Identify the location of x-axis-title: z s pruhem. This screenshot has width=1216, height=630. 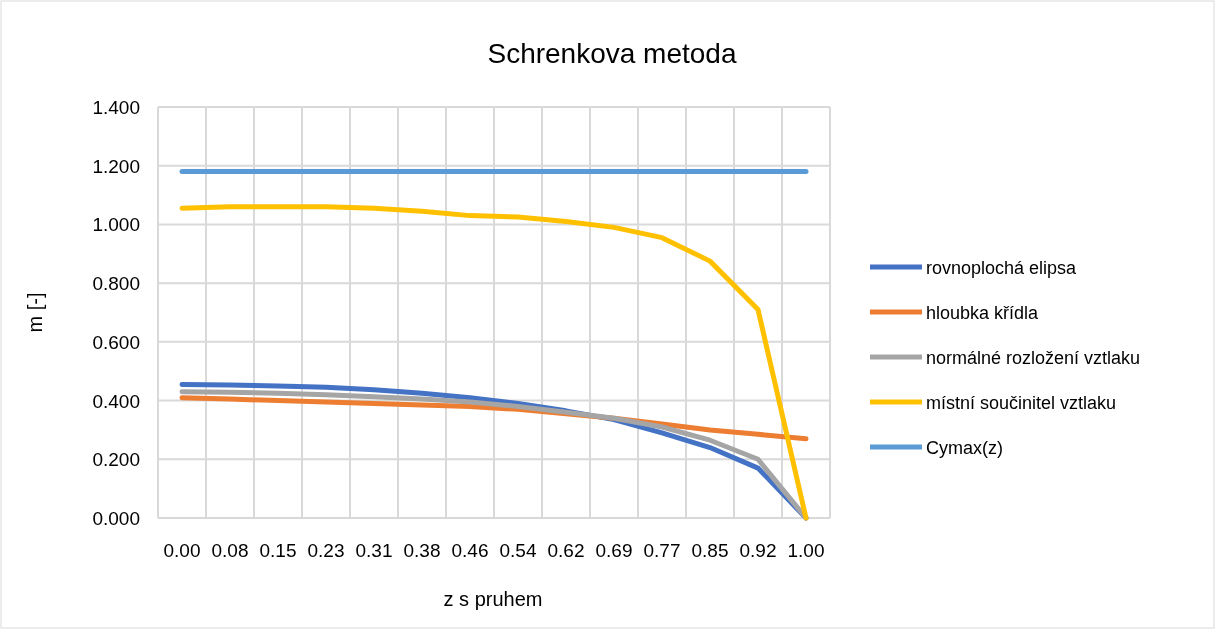
(493, 599).